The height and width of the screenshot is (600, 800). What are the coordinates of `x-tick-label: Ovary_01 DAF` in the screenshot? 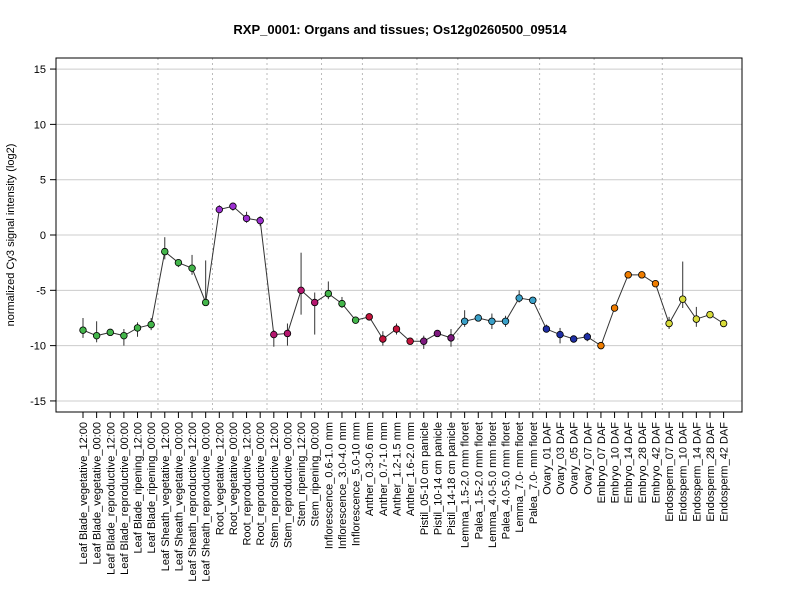 It's located at (547, 458).